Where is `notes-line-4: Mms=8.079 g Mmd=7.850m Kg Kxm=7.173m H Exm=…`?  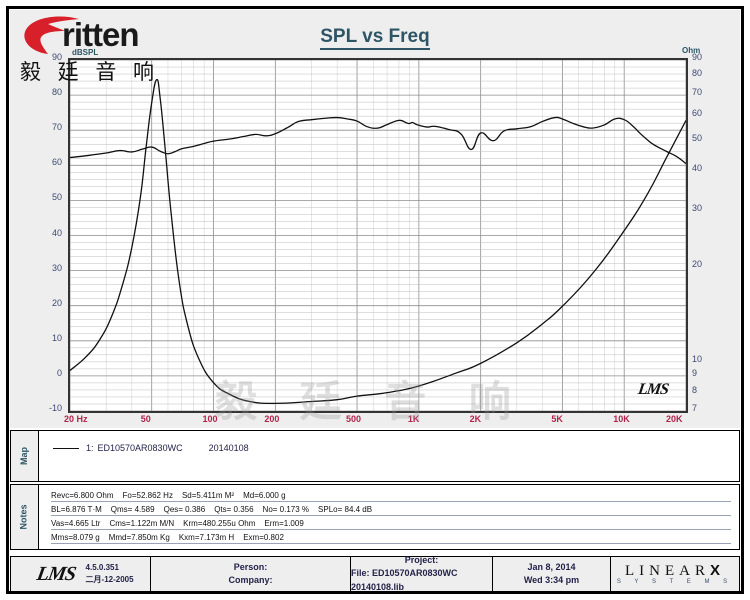
notes-line-4: Mms=8.079 g Mmd=7.850m Kg Kxm=7.173m H Exm=… is located at coordinates (391, 538).